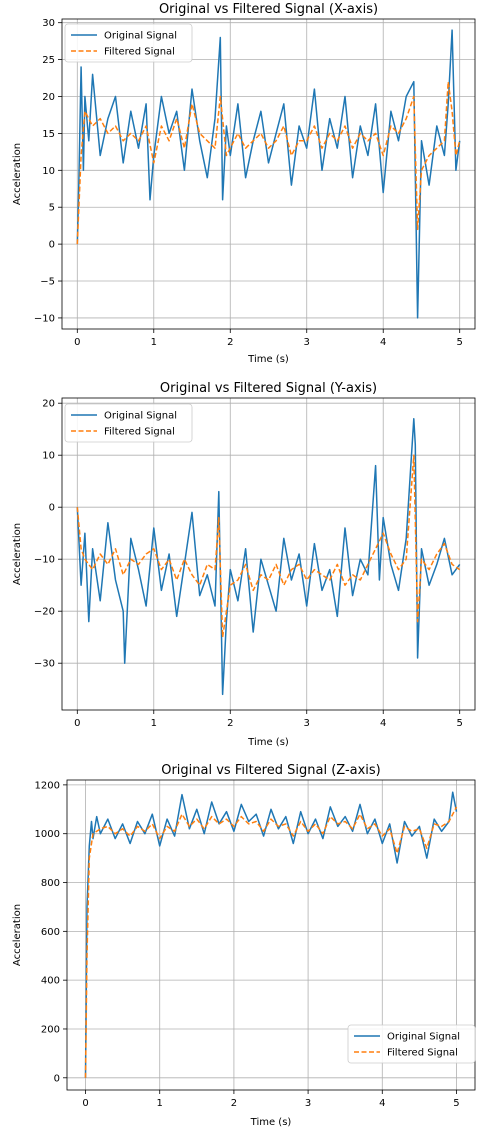 The image size is (487, 1133). I want to click on y-tick-label: −20, so click(44, 612).